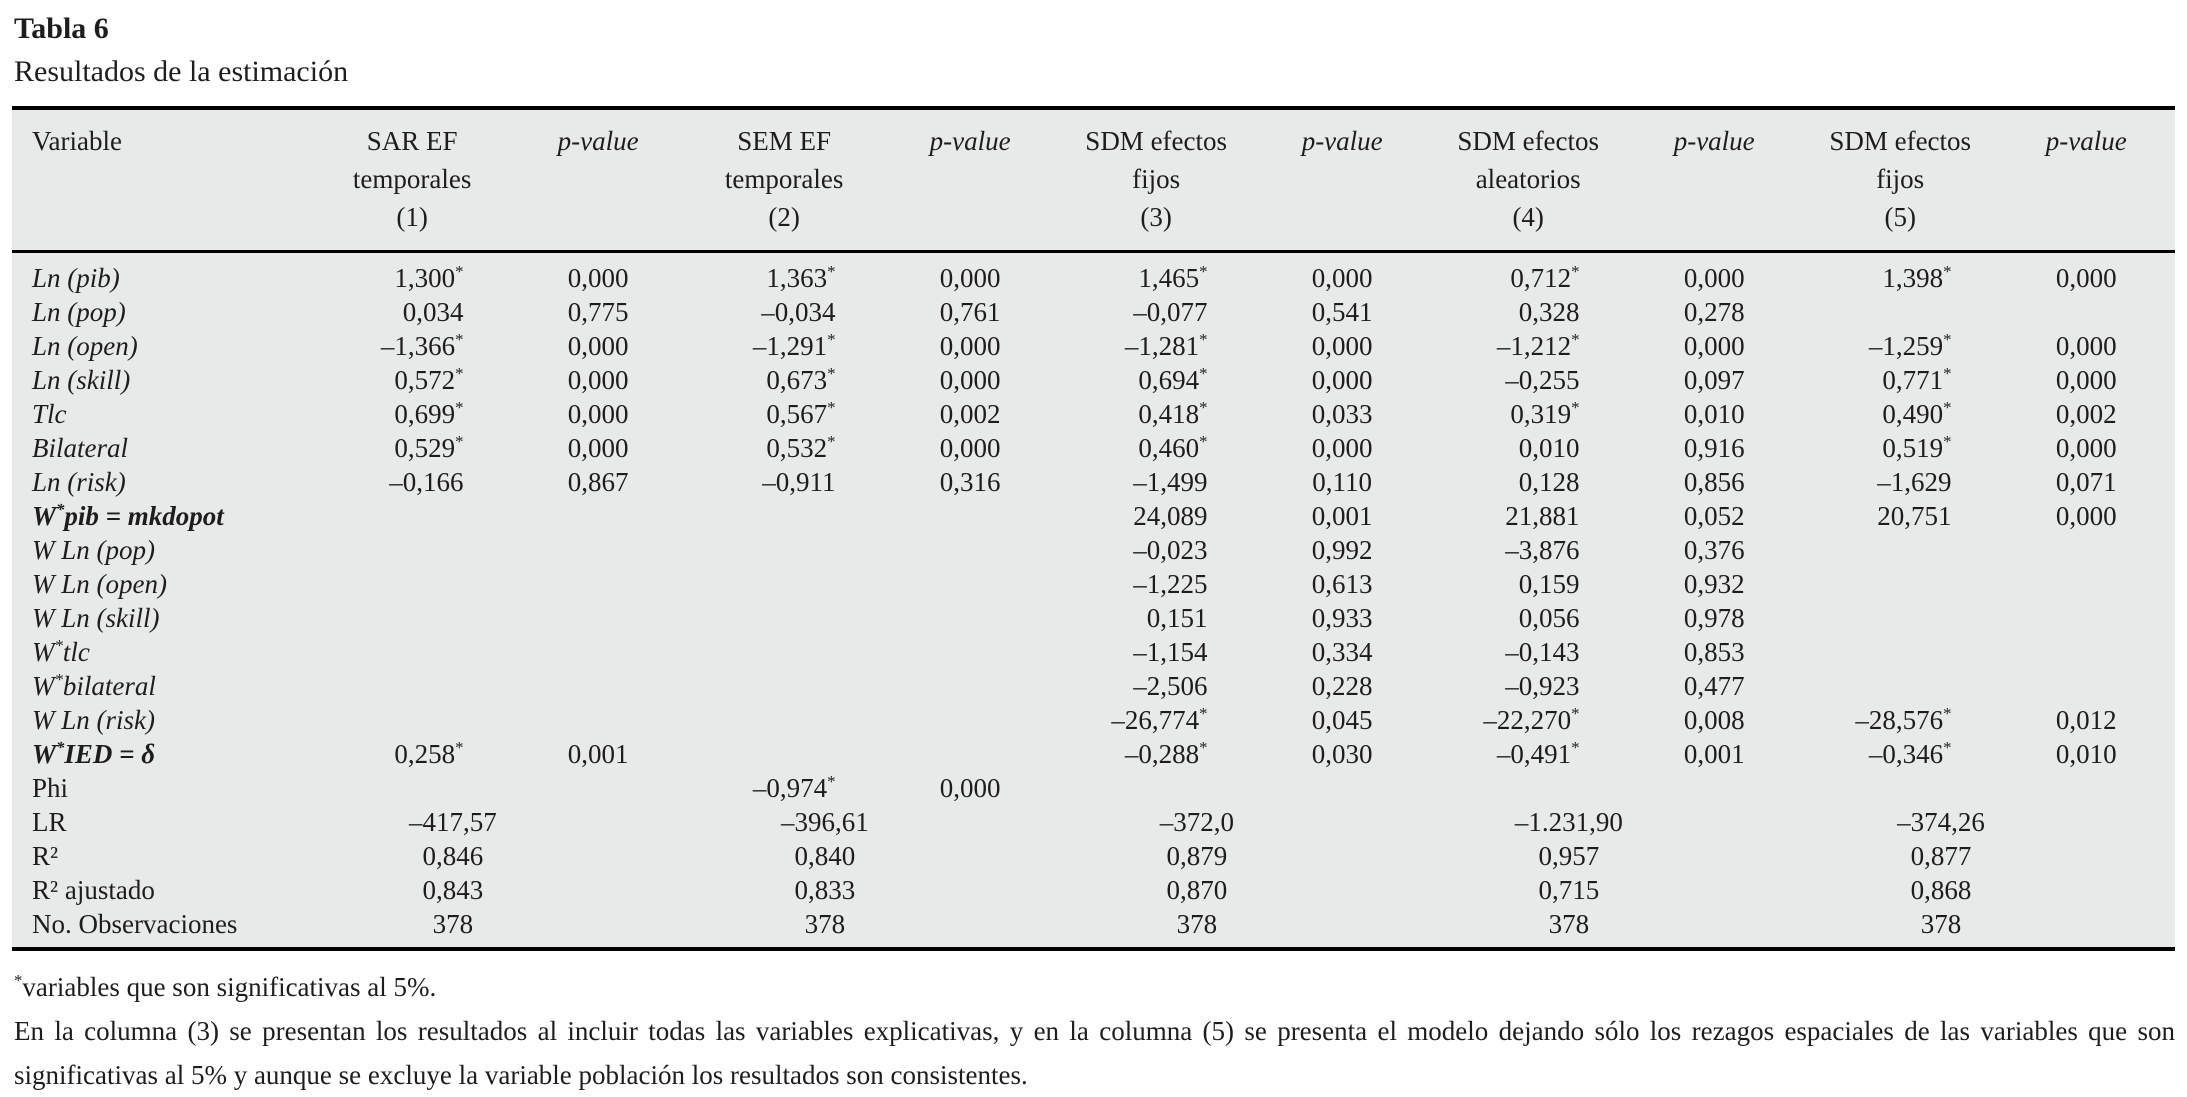  I want to click on summary-row: No. Observaciones 378 378 378 378 378, so click(1093, 928).